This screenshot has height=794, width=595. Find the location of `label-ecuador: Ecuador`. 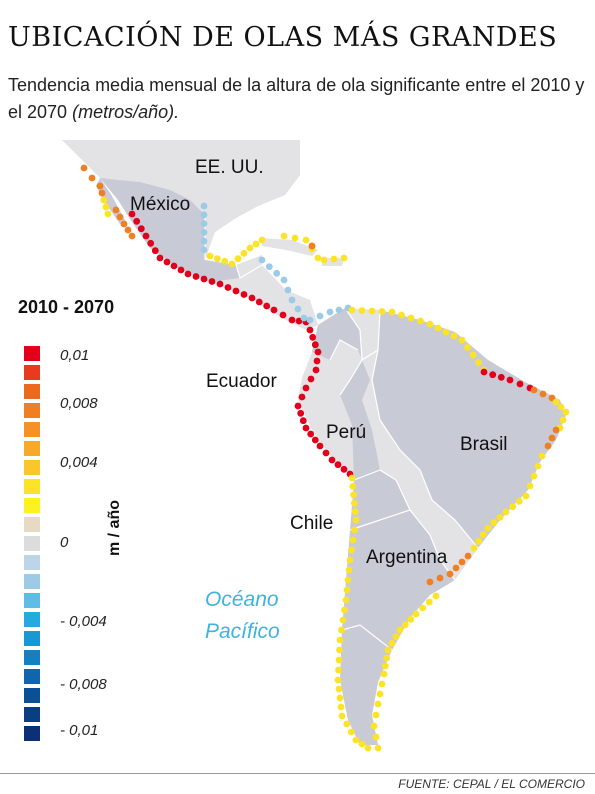

label-ecuador: Ecuador is located at coordinates (241, 381).